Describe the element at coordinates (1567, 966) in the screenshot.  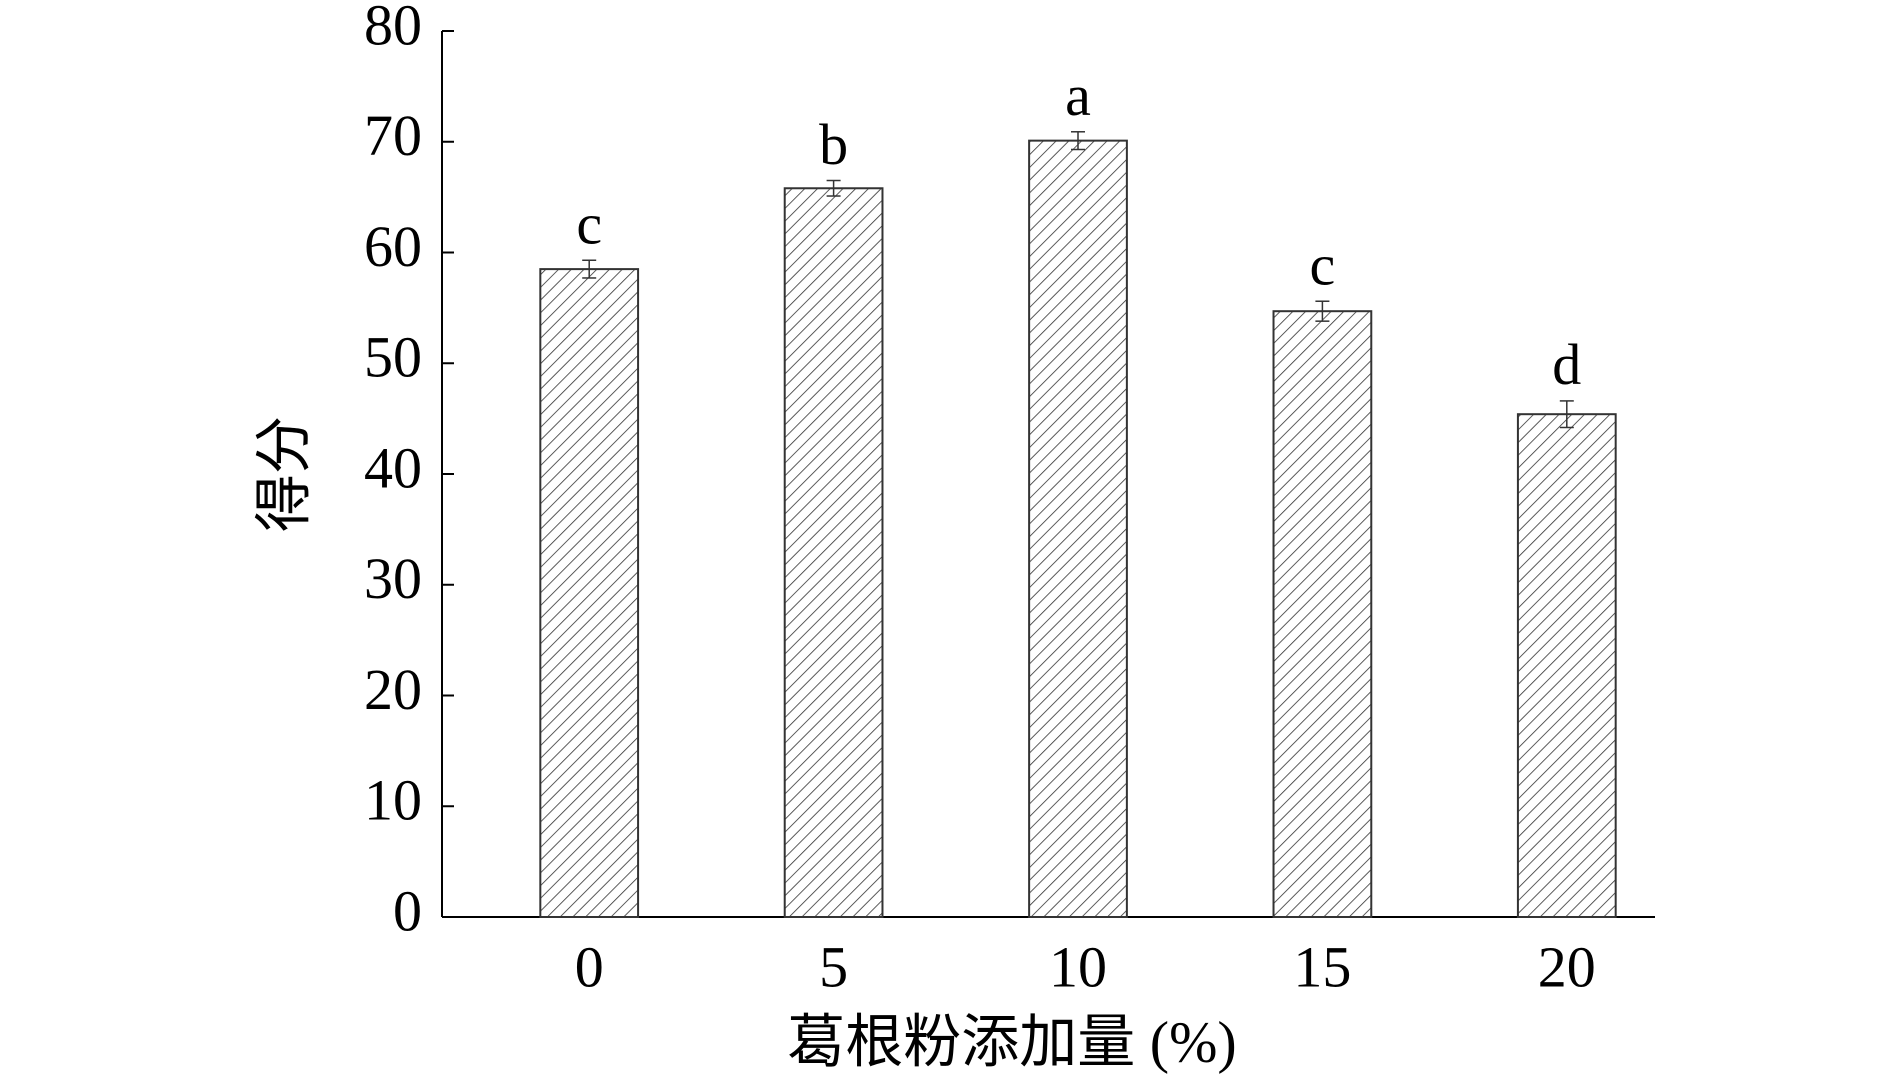
I see `x-tick-label: 20` at that location.